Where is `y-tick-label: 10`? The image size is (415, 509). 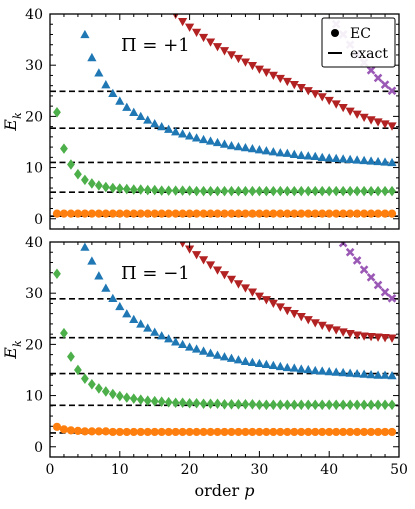 y-tick-label: 10 is located at coordinates (34, 169).